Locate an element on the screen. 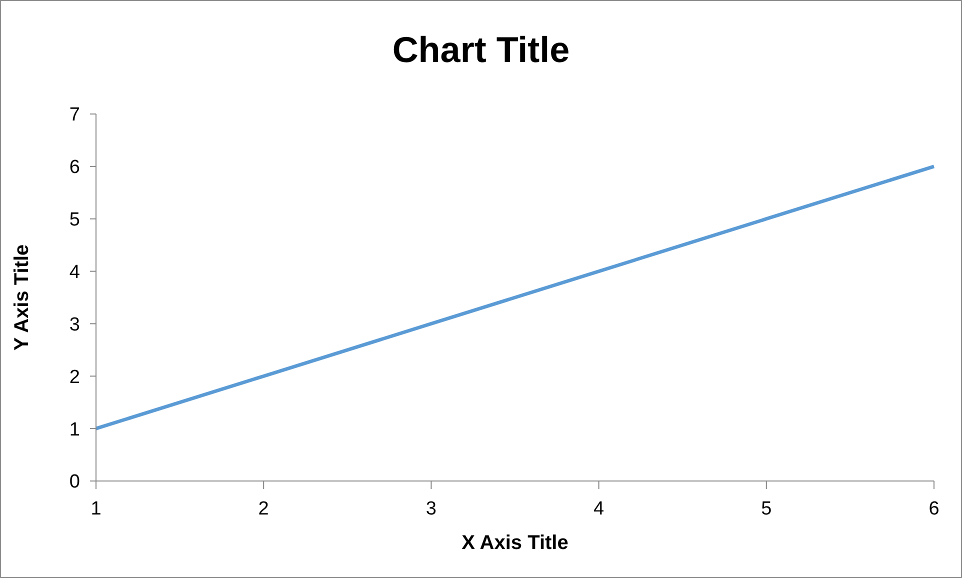  y-tick-label: 0 is located at coordinates (74, 482).